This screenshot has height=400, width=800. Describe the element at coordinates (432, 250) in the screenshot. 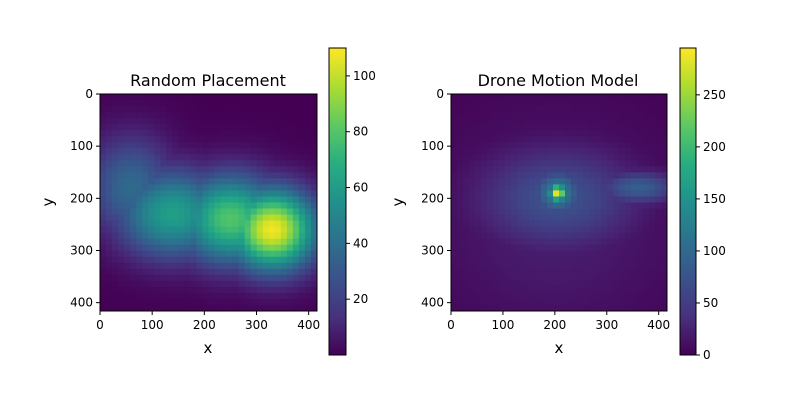

I see `y-tick-label: 300` at that location.